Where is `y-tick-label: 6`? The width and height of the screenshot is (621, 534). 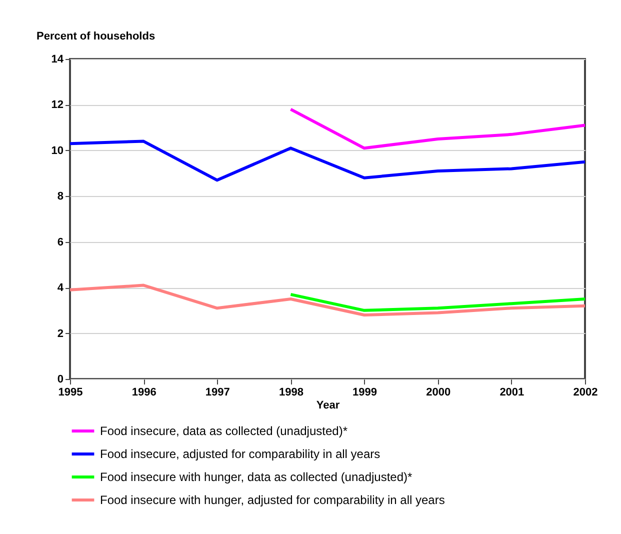 y-tick-label: 6 is located at coordinates (60, 242).